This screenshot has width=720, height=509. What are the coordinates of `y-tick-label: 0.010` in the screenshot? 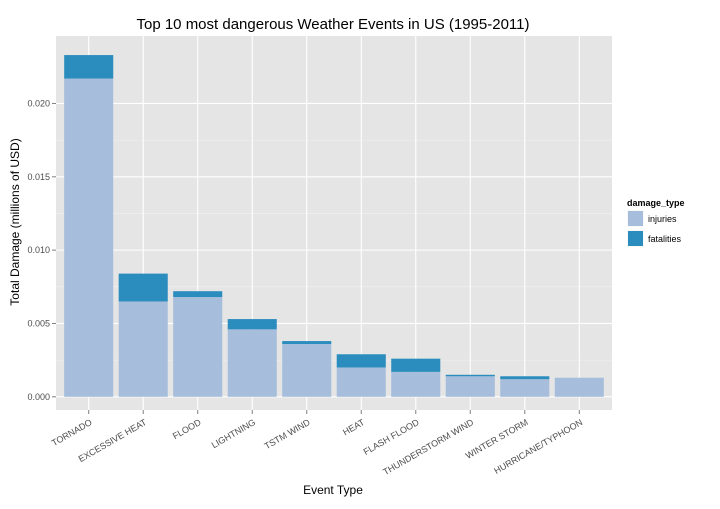 It's located at (38, 250).